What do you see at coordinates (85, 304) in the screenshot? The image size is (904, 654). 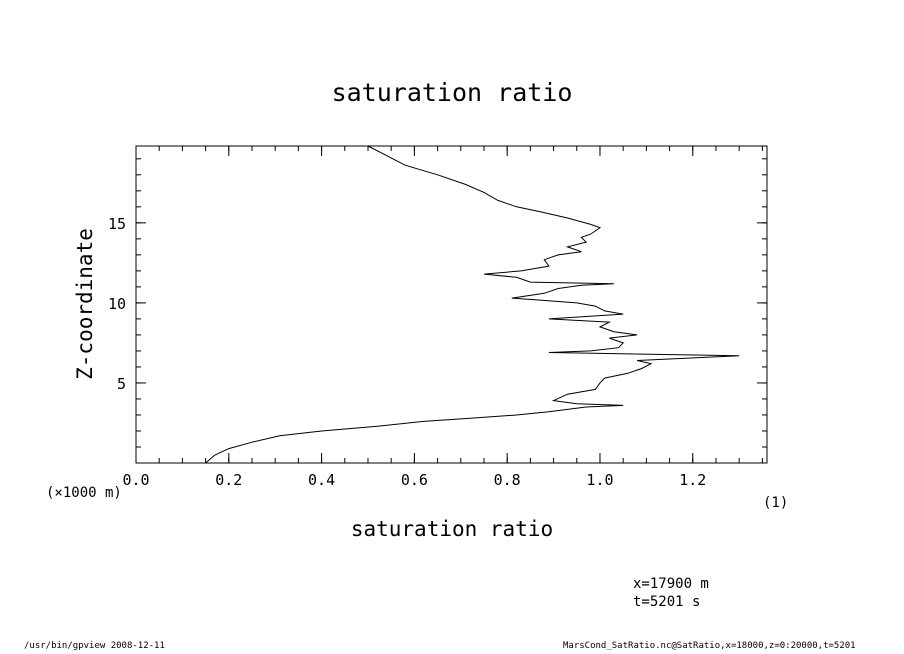 I see `y-axis-label: Z-coordinate` at bounding box center [85, 304].